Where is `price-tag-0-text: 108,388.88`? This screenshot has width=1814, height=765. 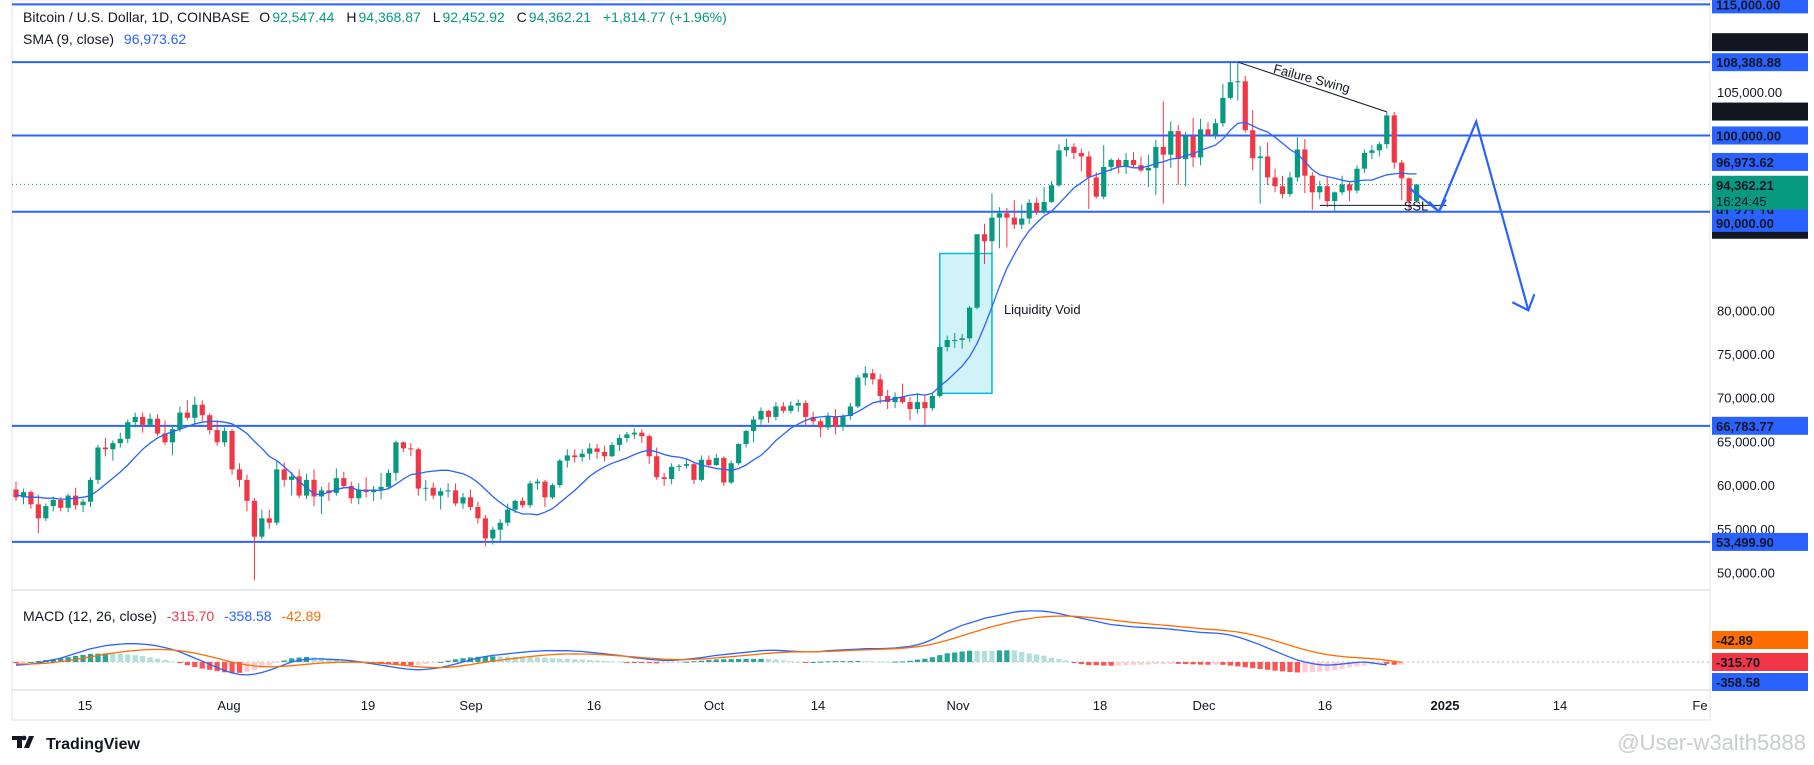 price-tag-0-text: 108,388.88 is located at coordinates (1748, 42).